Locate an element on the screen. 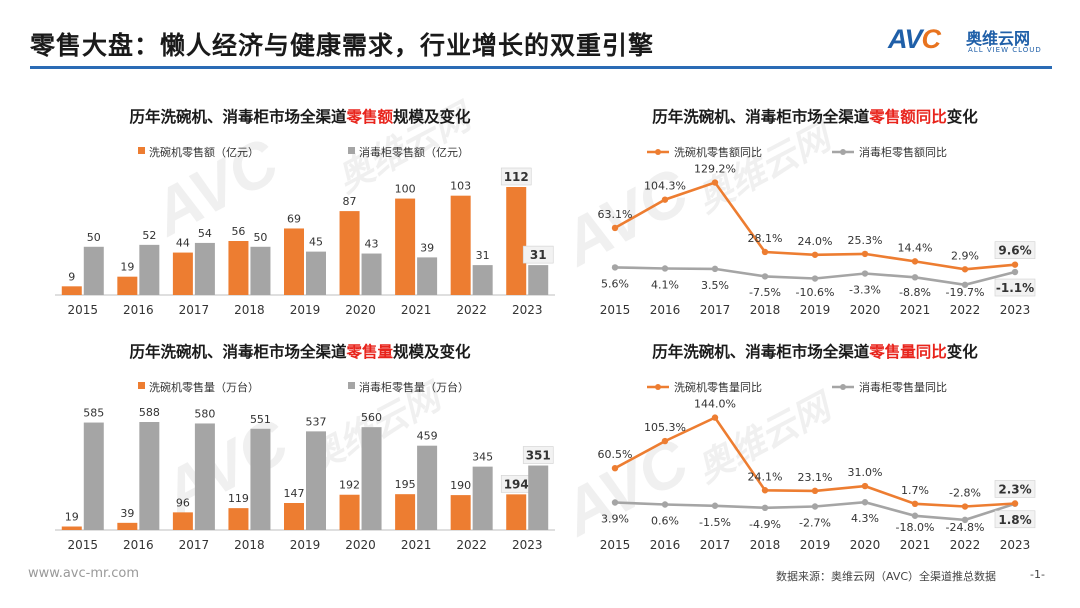  line-value-label: -2.7% is located at coordinates (815, 522).